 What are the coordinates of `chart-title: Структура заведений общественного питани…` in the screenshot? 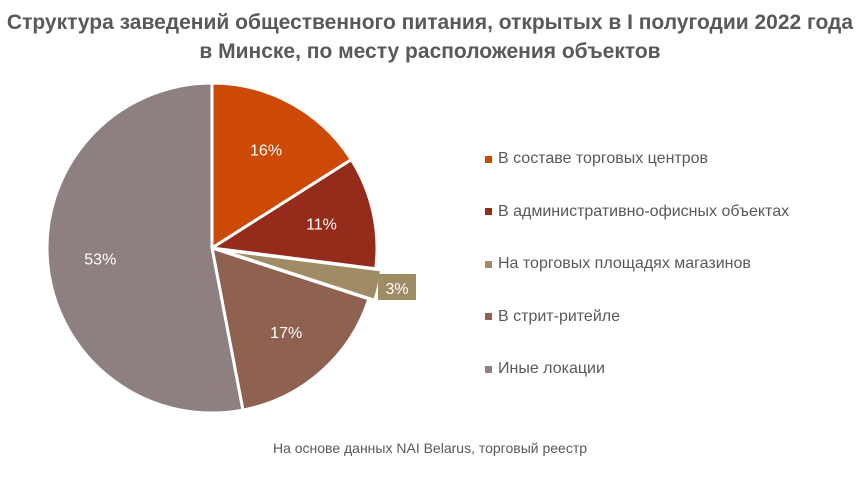 It's located at (430, 37).